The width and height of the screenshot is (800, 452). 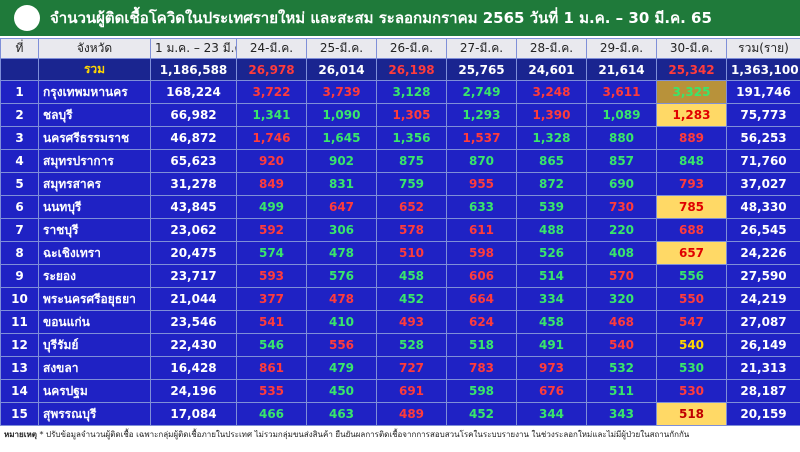 I want to click on cell: 831, so click(x=341, y=184).